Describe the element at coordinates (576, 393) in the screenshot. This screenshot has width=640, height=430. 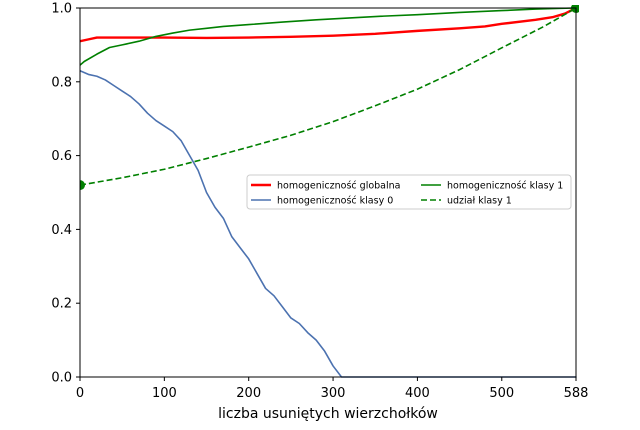
I see `x-tick-label: 588` at that location.